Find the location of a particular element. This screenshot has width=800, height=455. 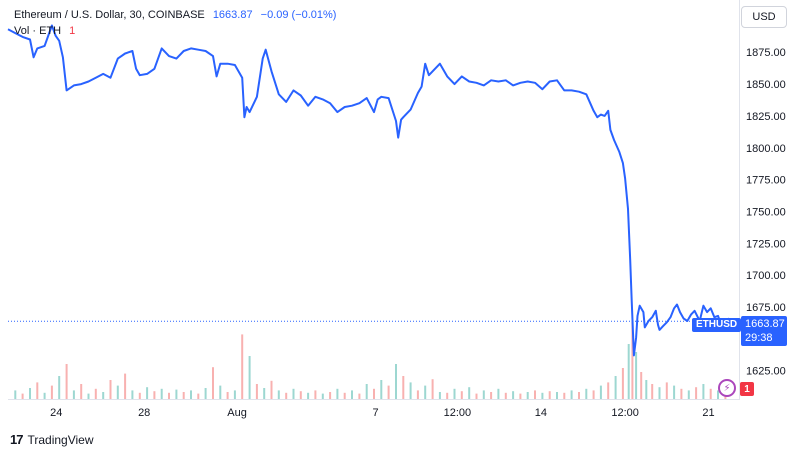

y-tick-label: 1875.00 is located at coordinates (766, 53).